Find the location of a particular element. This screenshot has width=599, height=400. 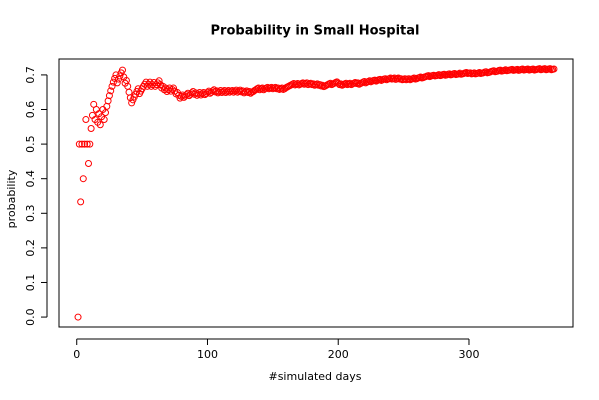

y-tick-label: 0.4 is located at coordinates (30, 179).